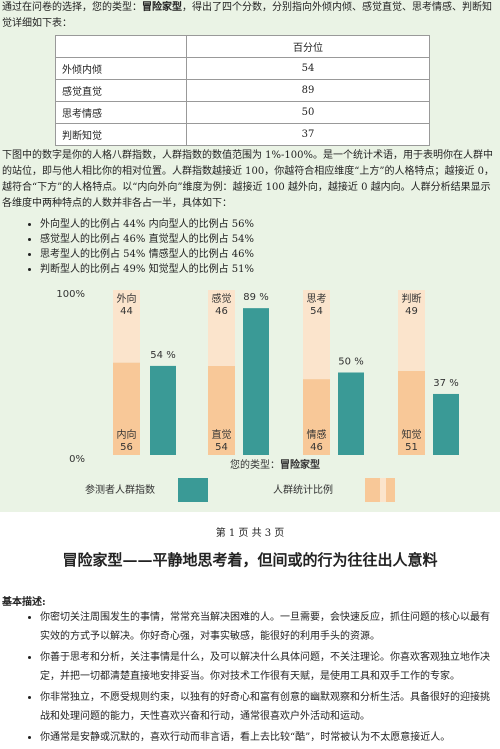 This screenshot has width=500, height=749. What do you see at coordinates (308, 68) in the screenshot?
I see `cell: 54` at bounding box center [308, 68].